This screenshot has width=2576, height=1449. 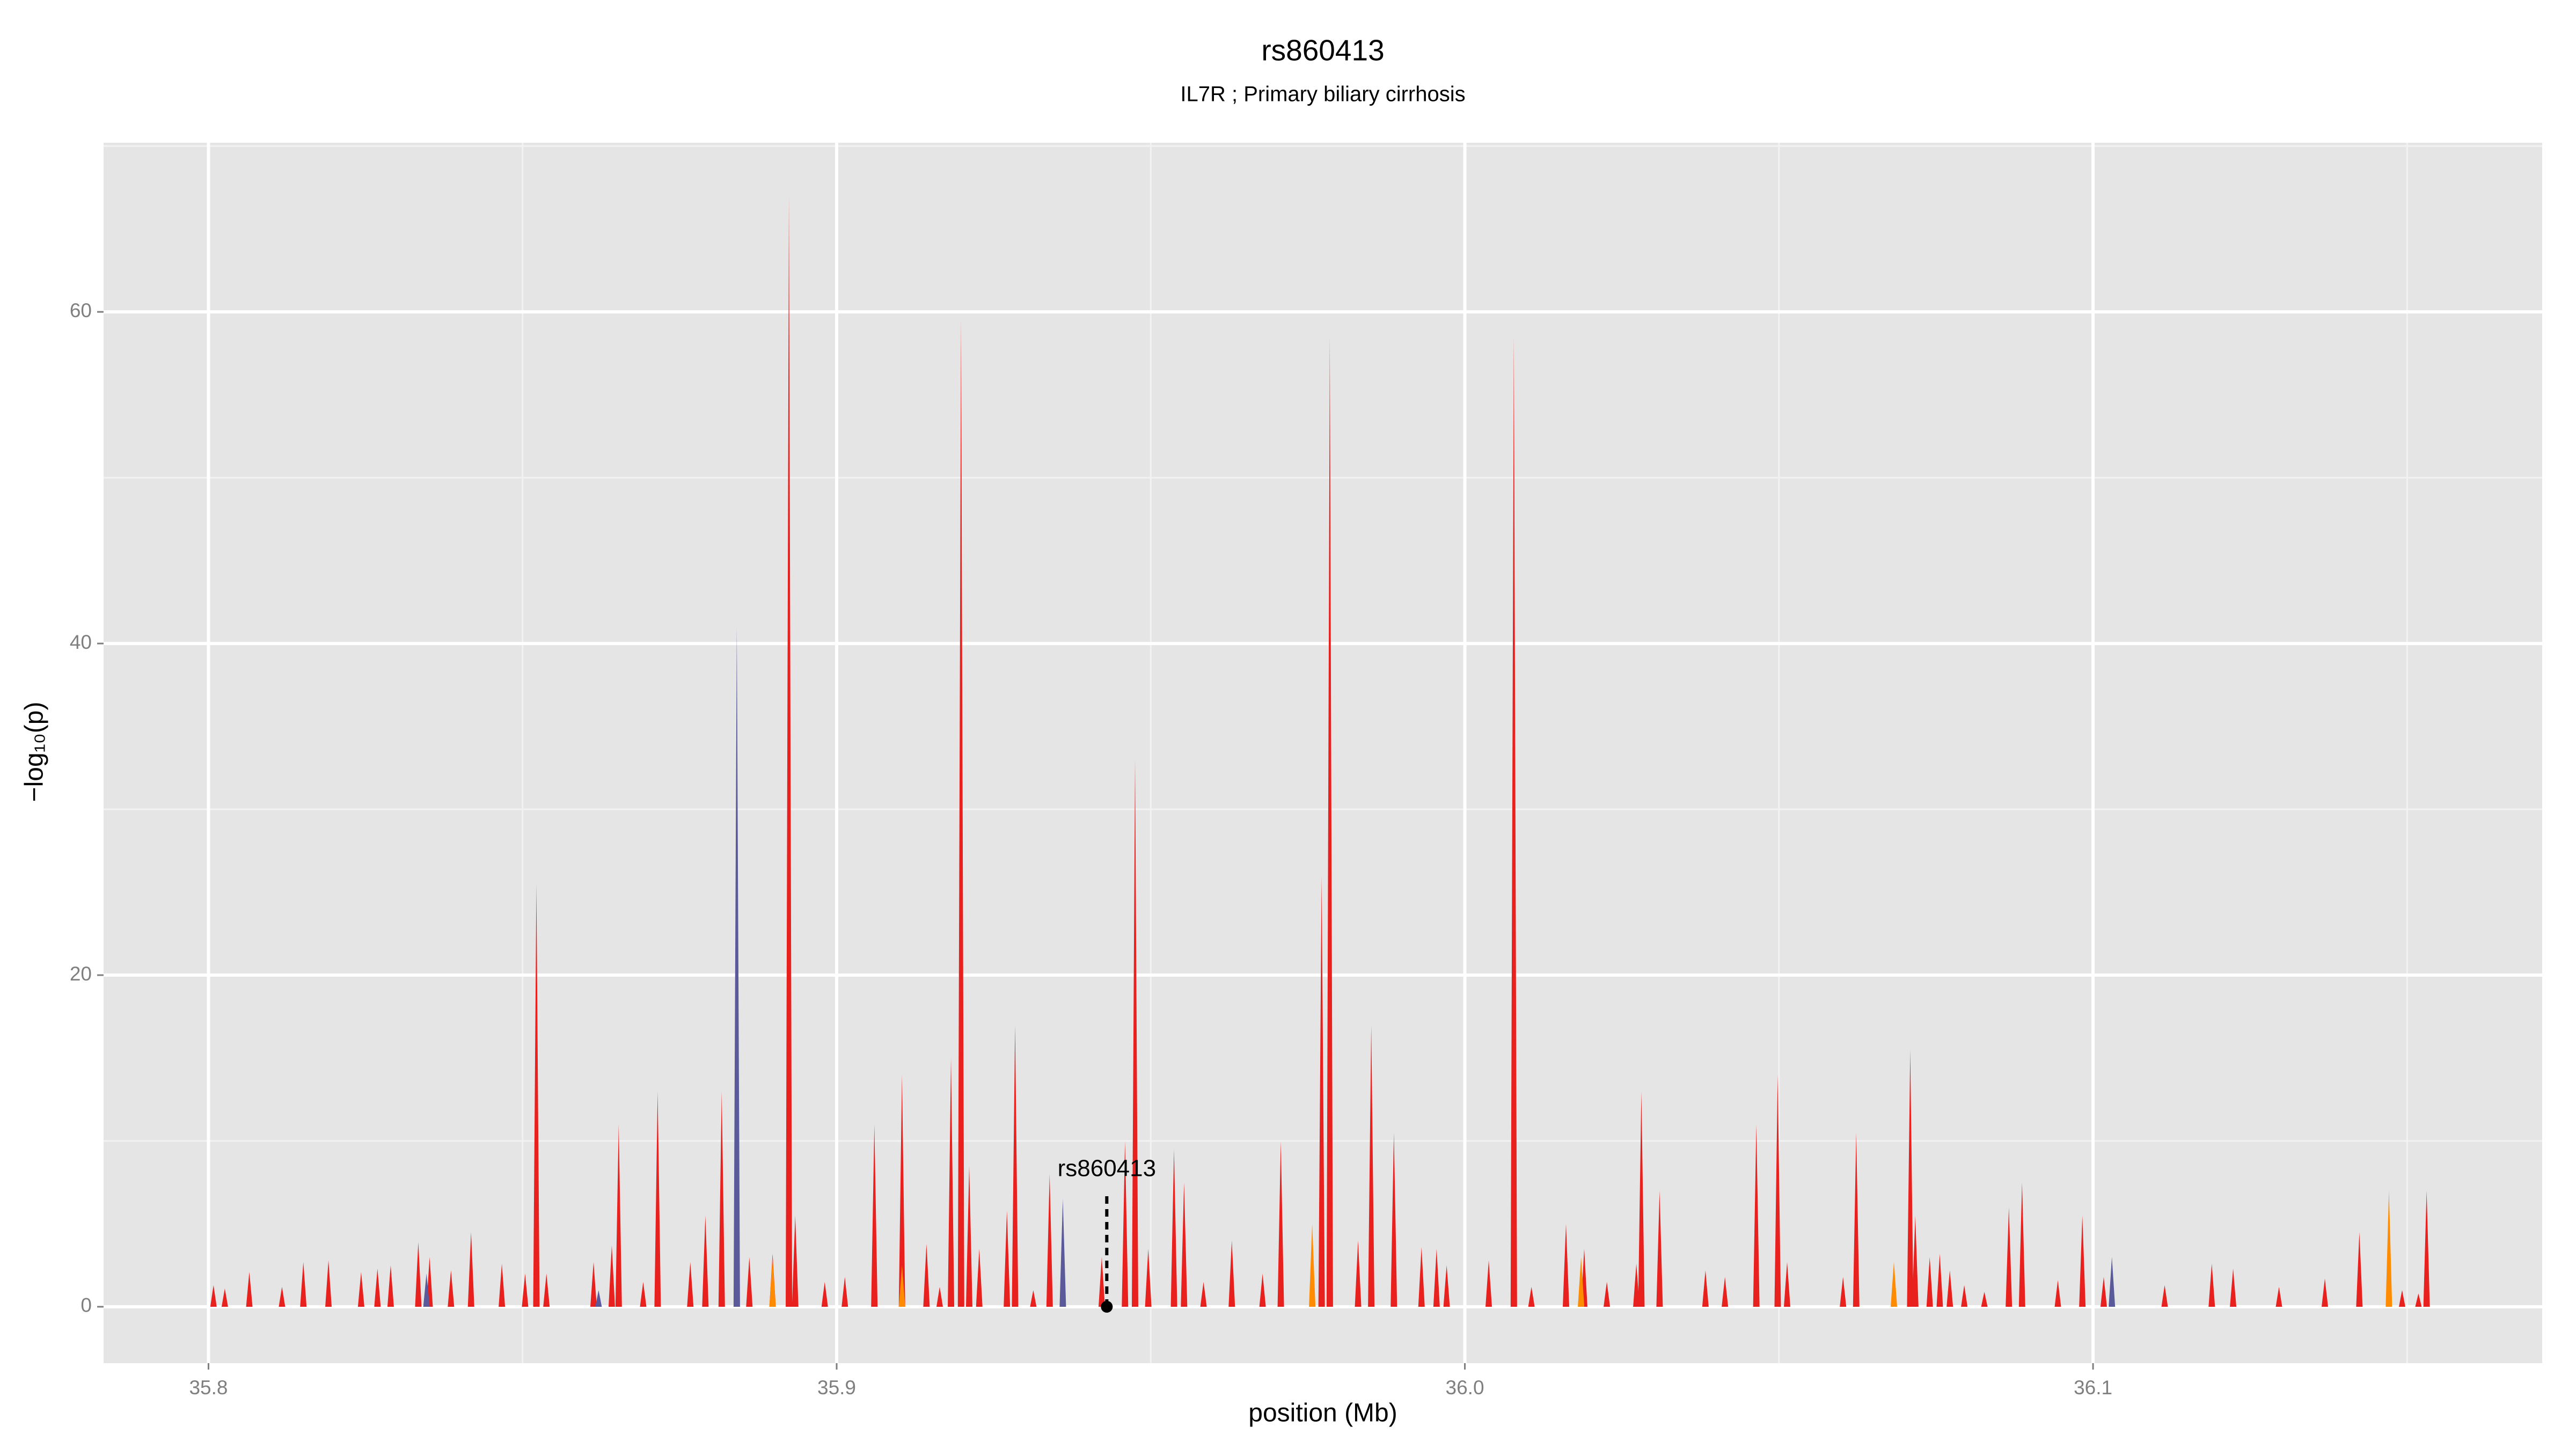 I want to click on x-axis-label: position (Mb), so click(x=1322, y=1413).